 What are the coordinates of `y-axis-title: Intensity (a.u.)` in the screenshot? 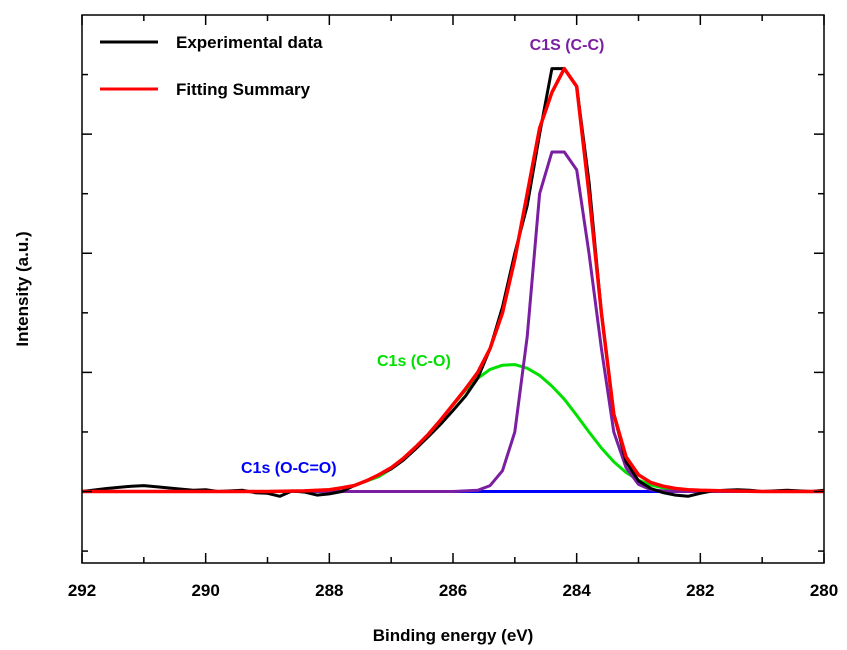 It's located at (22, 288).